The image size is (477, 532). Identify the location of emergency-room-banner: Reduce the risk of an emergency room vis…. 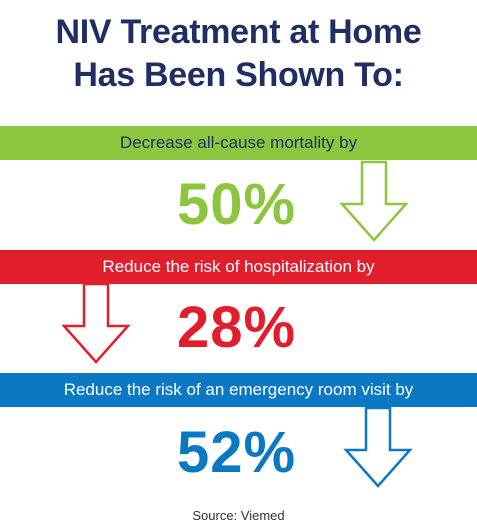
(238, 390).